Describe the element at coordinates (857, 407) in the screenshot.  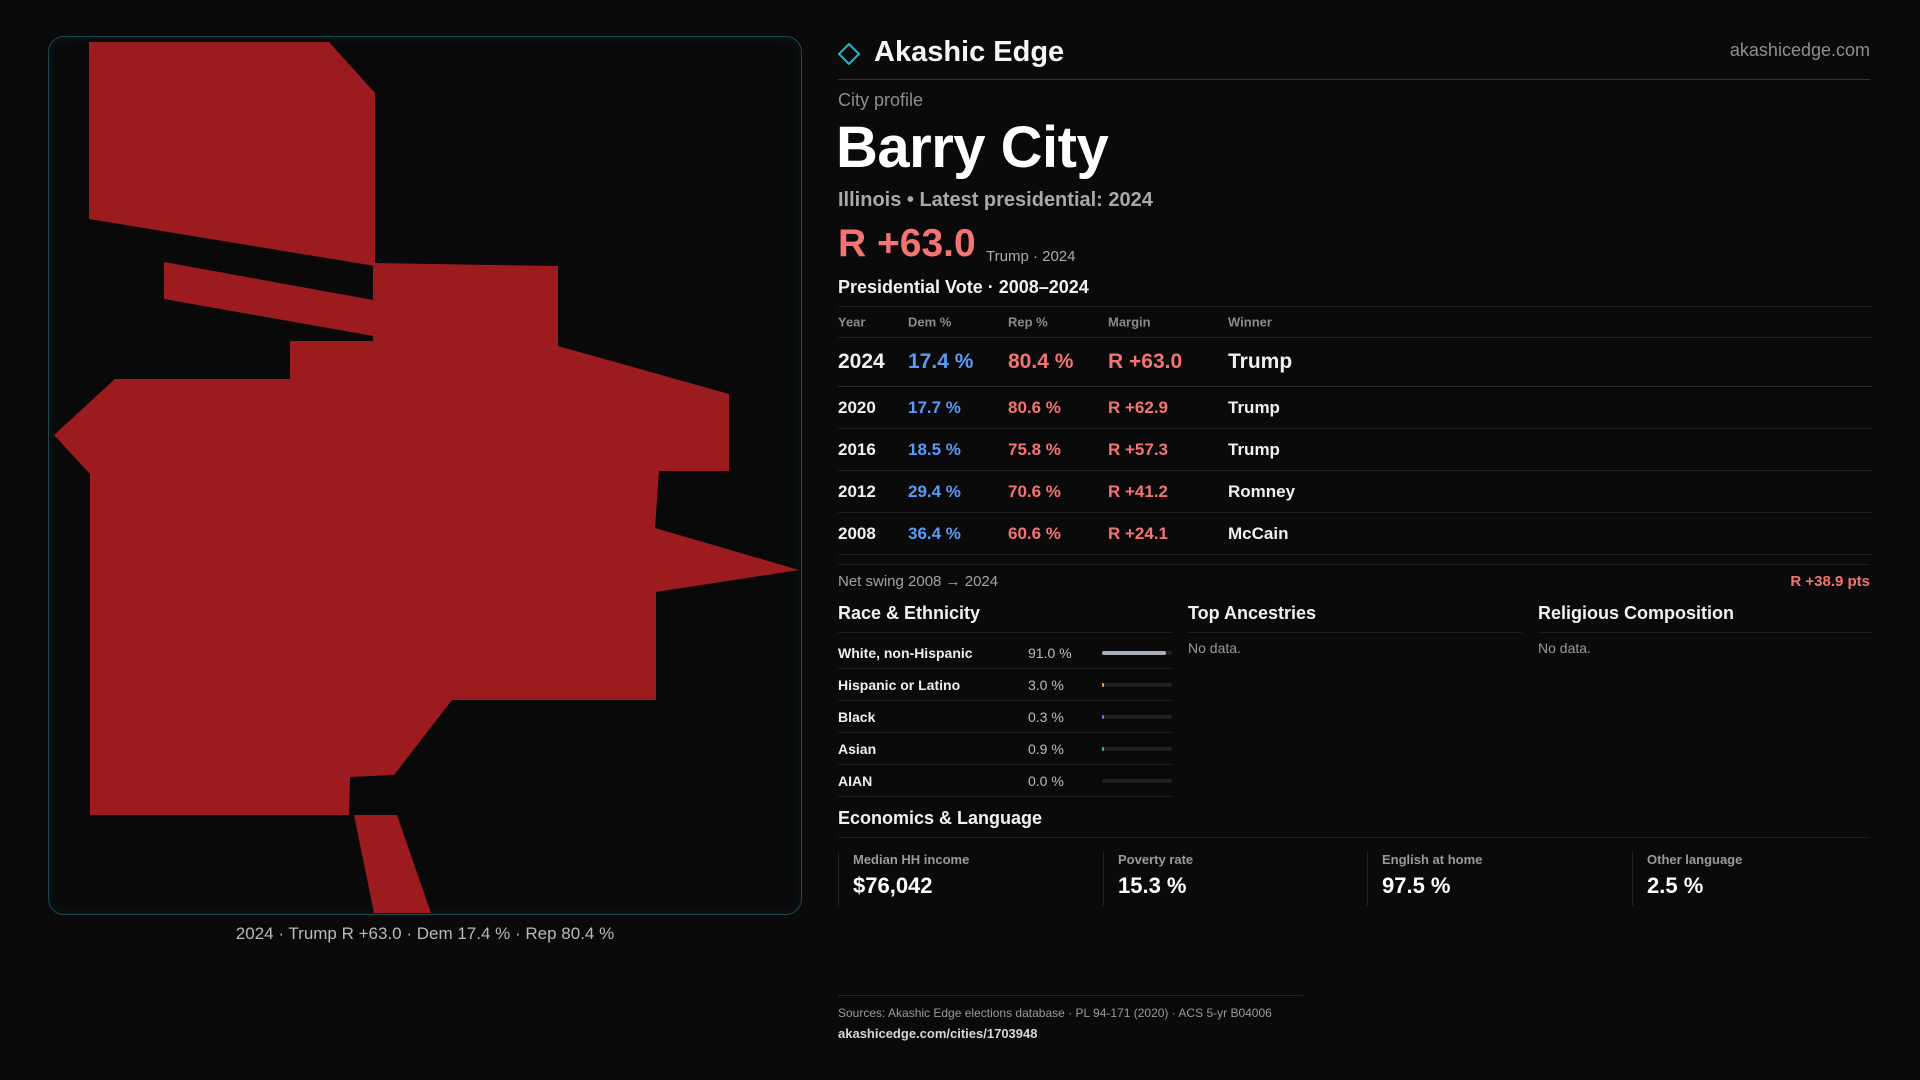
I see `cell-year: 2020` at that location.